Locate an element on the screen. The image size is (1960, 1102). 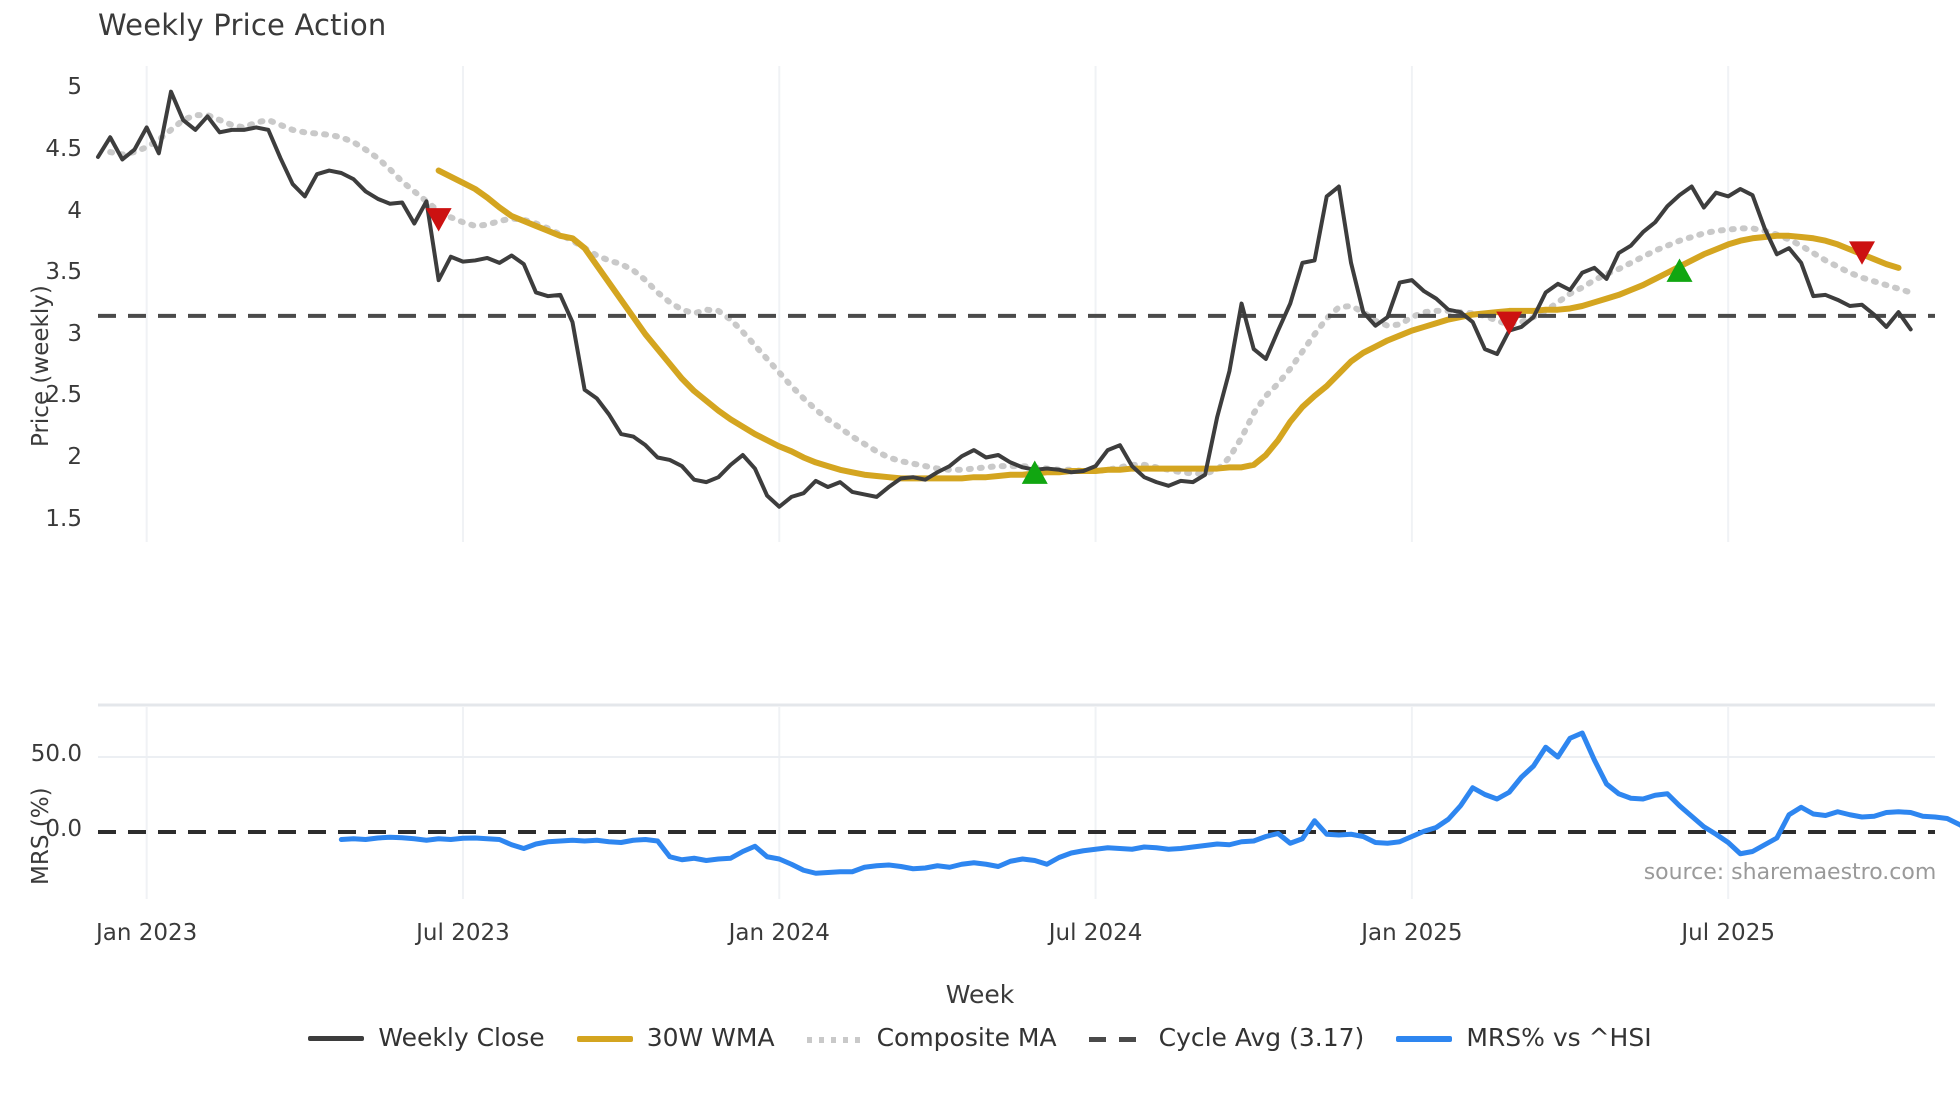
xtick-4: Jan 2025 is located at coordinates (1412, 933).